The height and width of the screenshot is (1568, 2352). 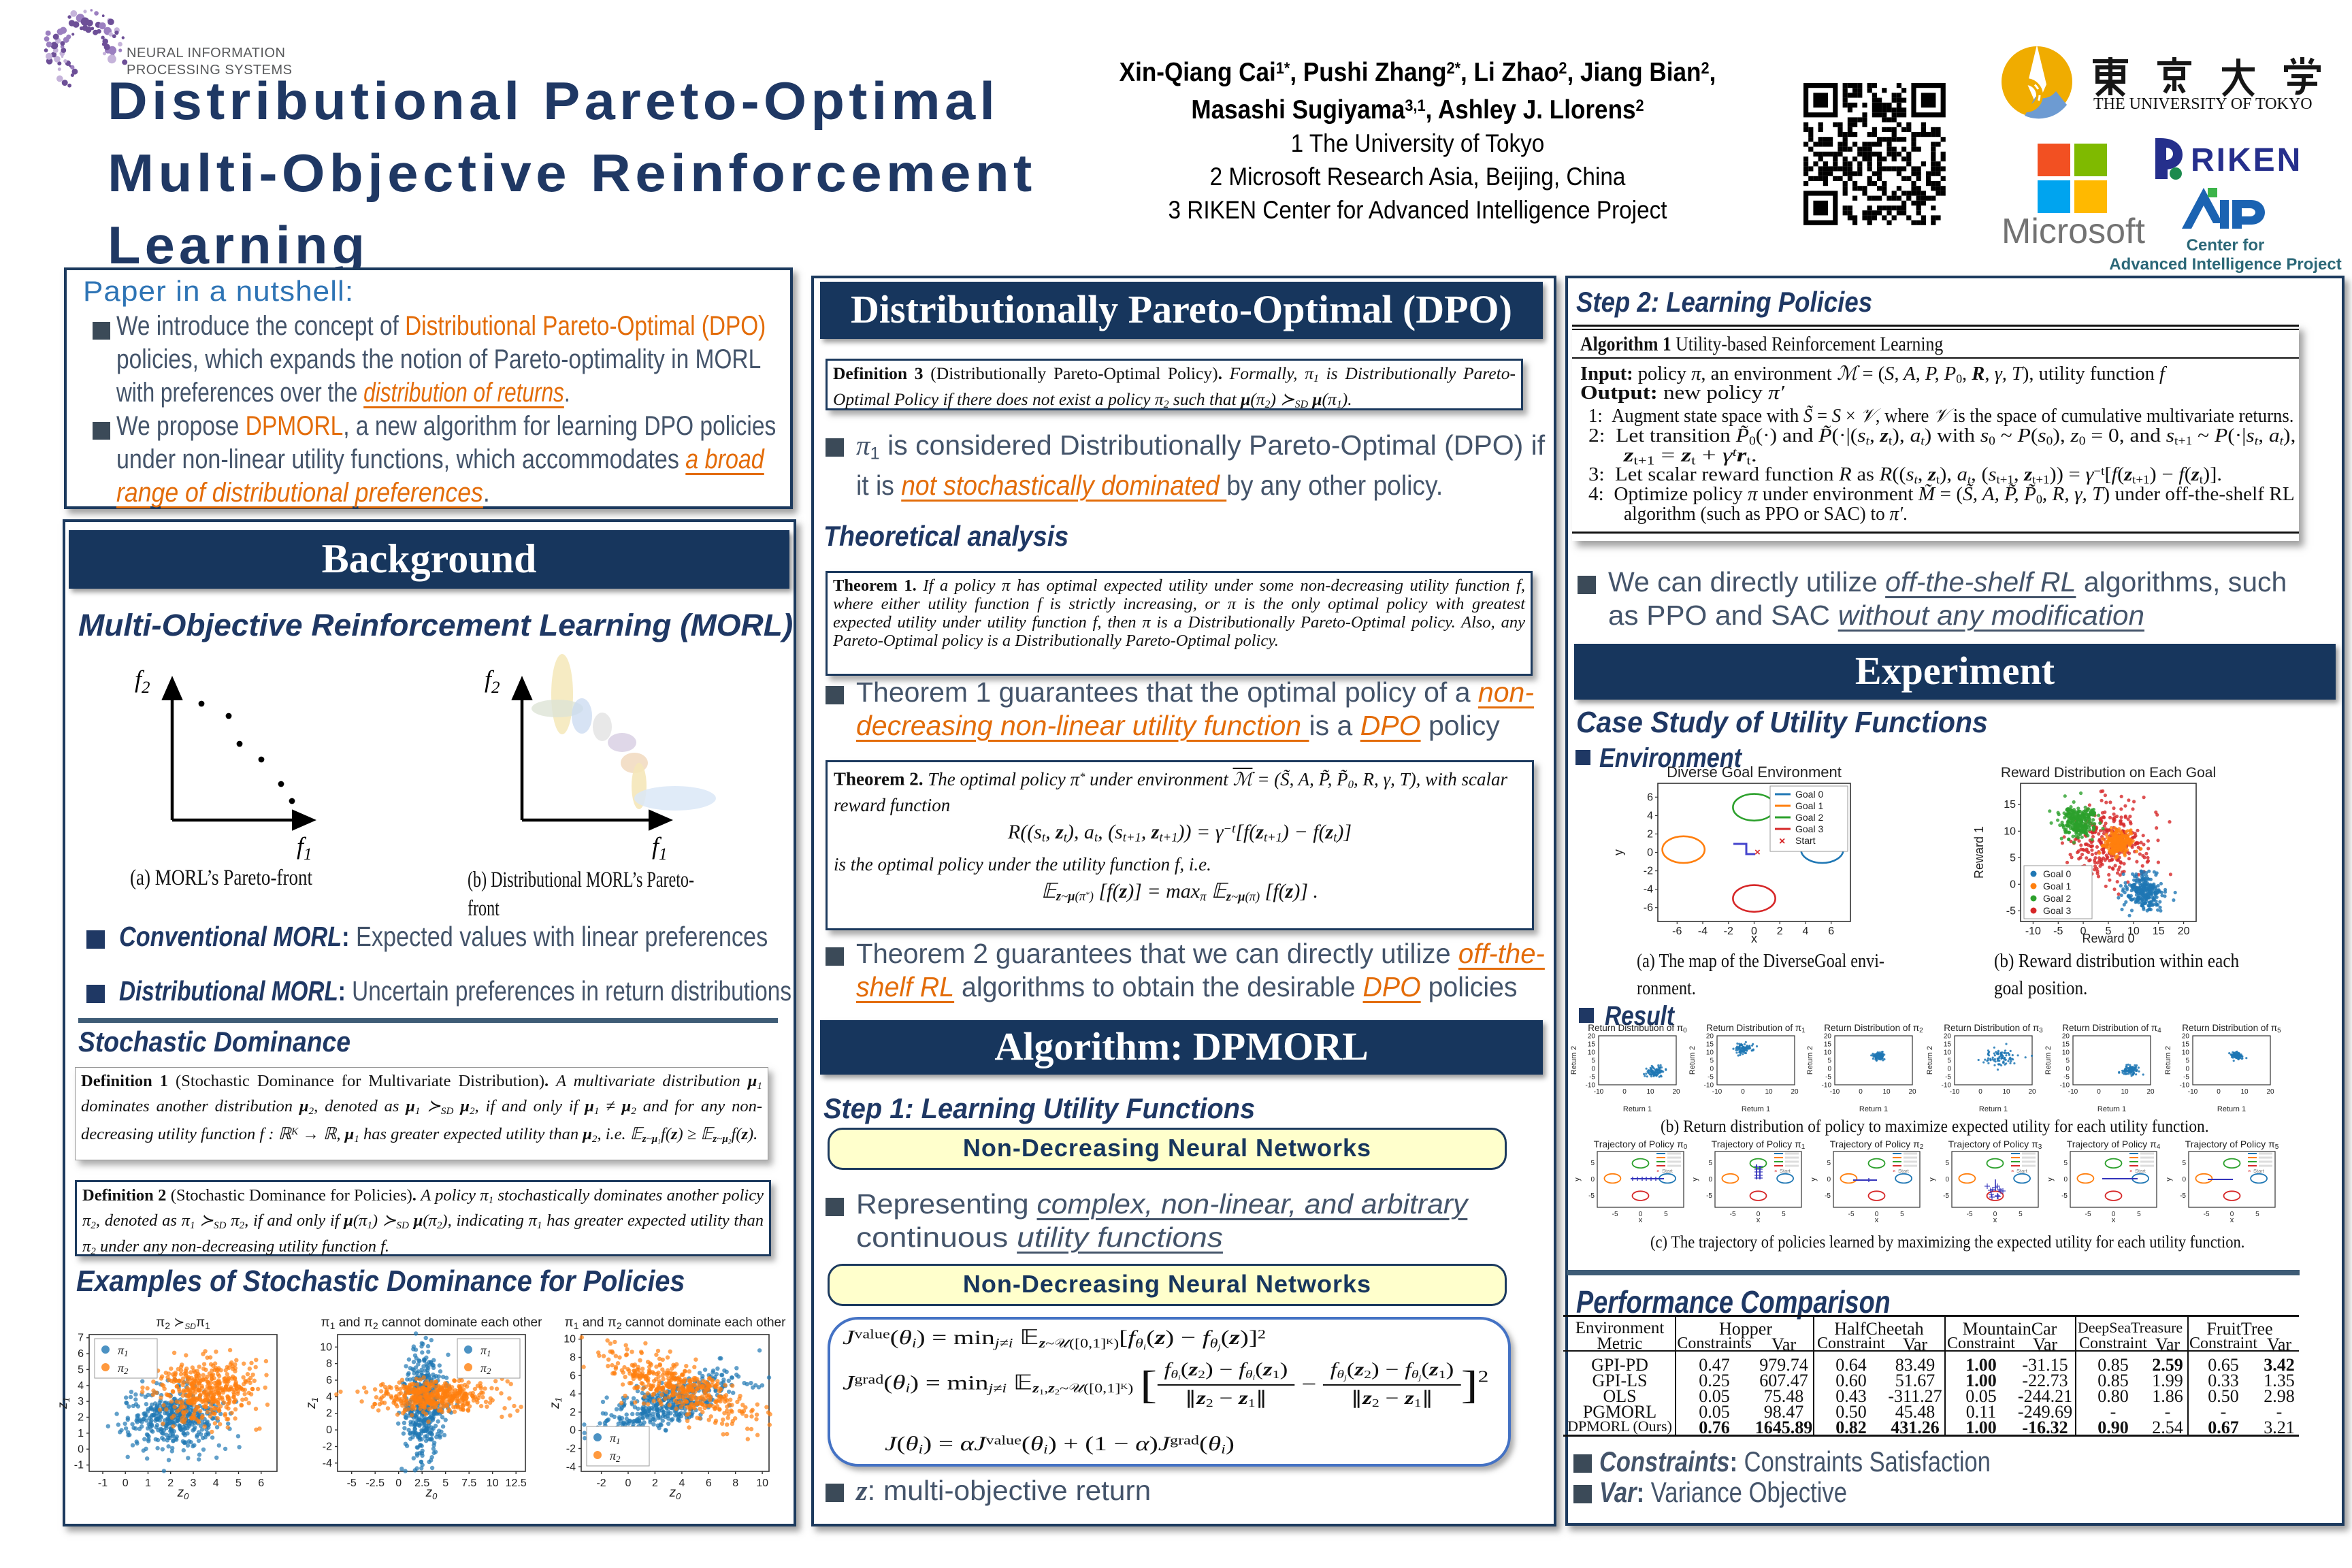 I want to click on svg-text: 3, so click(x=194, y=1483).